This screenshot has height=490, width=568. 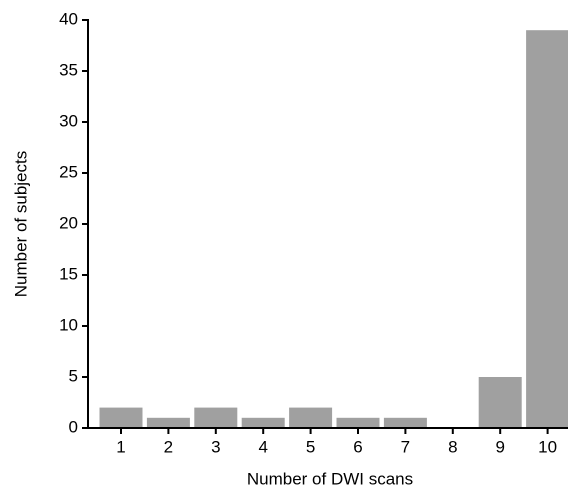 What do you see at coordinates (68, 273) in the screenshot?
I see `y-tick-label: 15` at bounding box center [68, 273].